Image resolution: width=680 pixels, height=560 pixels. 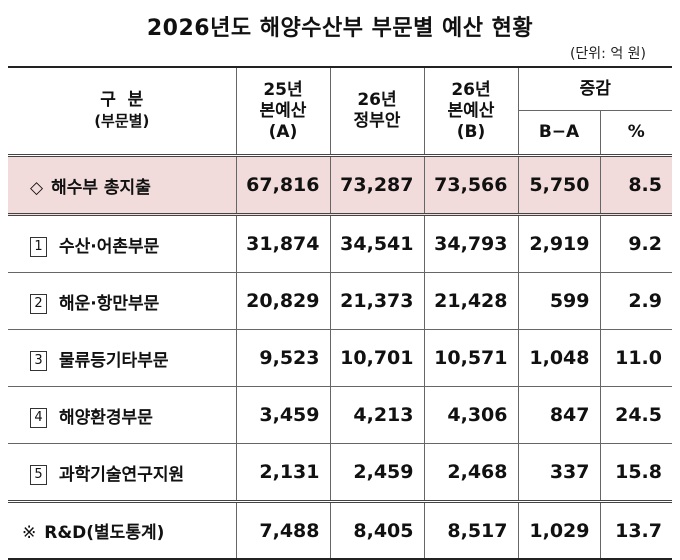 I want to click on diamond-icon: ◇, so click(x=37, y=187).